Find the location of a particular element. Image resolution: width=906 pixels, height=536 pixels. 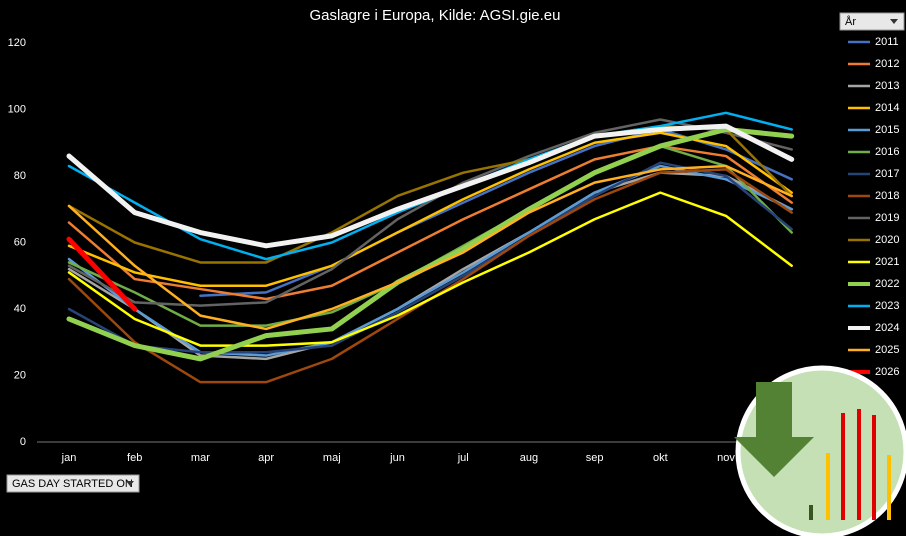

x-tick-label: nov is located at coordinates (726, 458).